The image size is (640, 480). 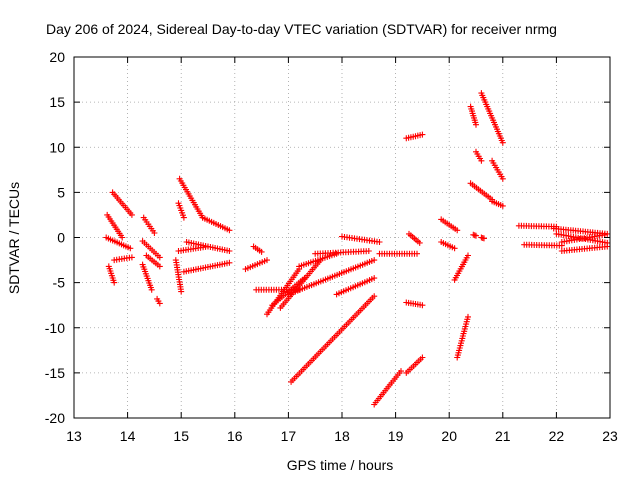 I want to click on series-s10, so click(x=158, y=301).